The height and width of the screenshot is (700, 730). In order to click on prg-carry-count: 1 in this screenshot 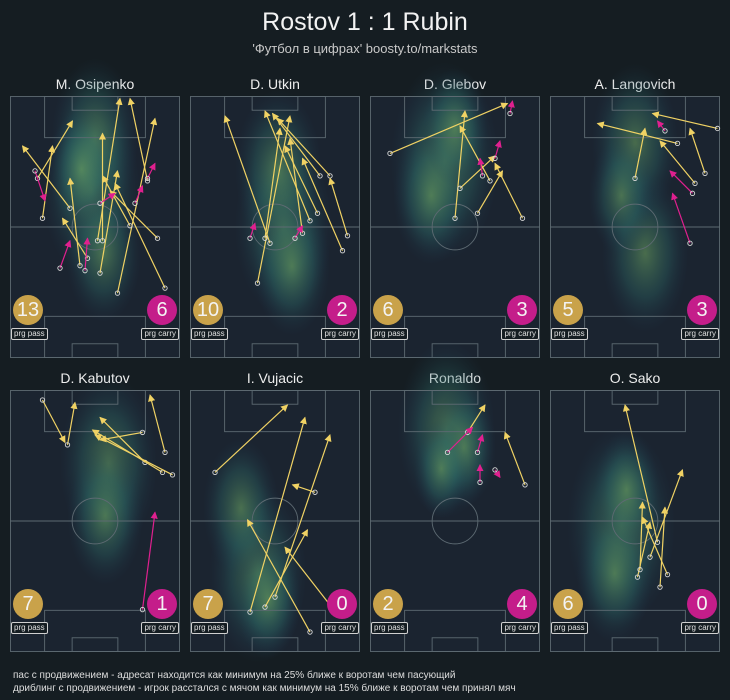, I will do `click(162, 604)`.